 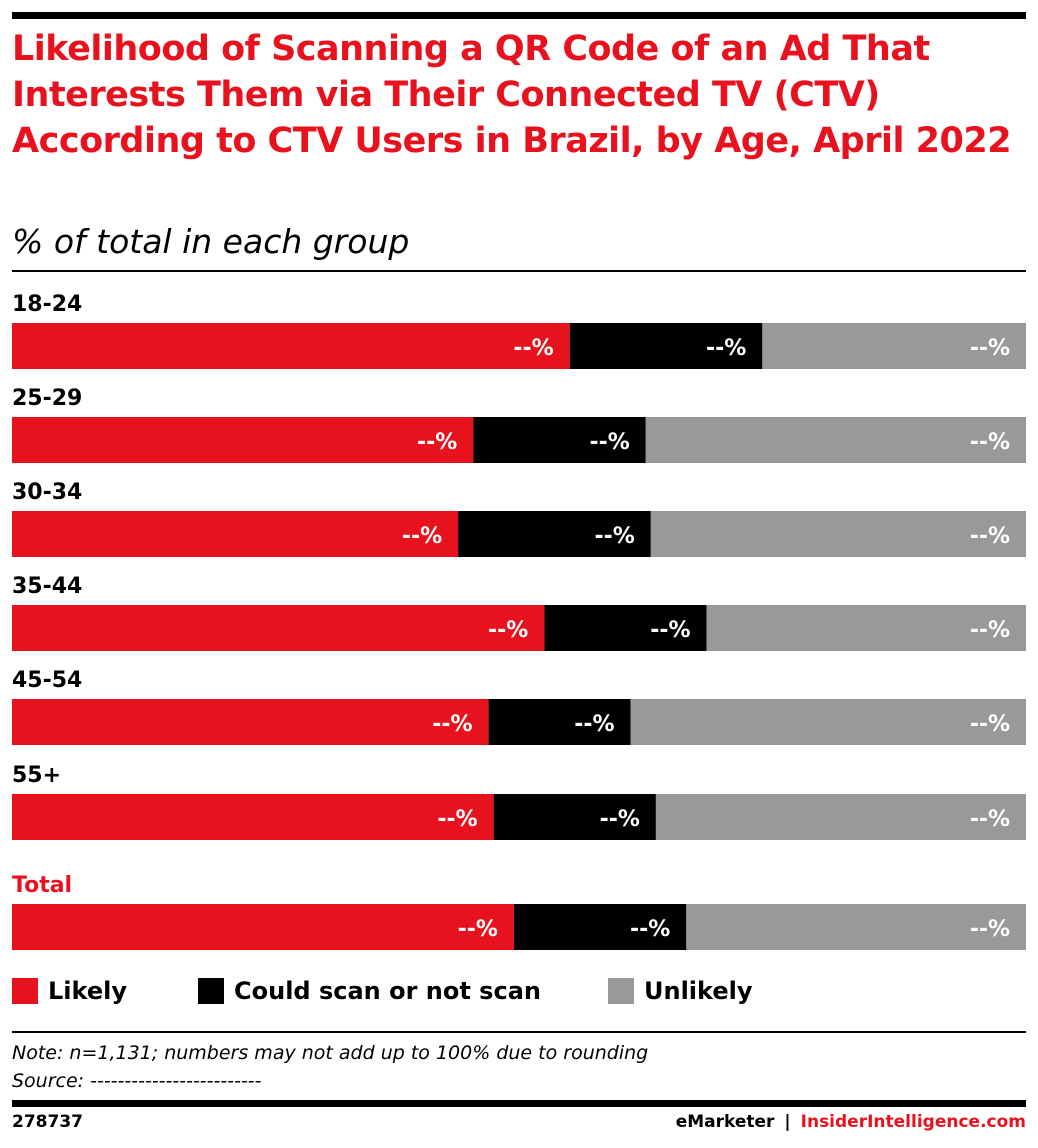 What do you see at coordinates (478, 929) in the screenshot?
I see `data-label-likely-total: --%` at bounding box center [478, 929].